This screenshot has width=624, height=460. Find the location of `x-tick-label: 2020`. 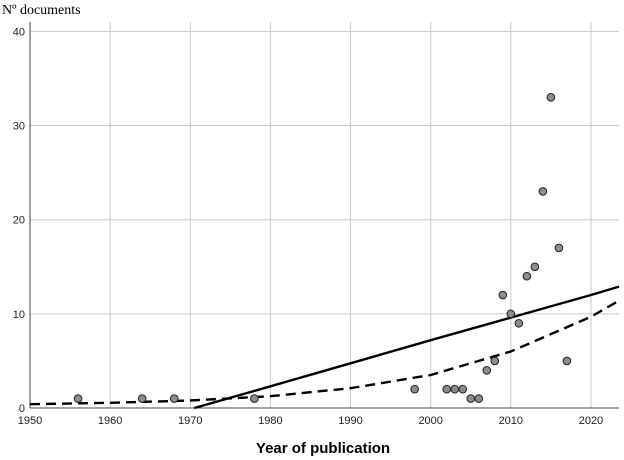

x-tick-label: 2020 is located at coordinates (591, 421).